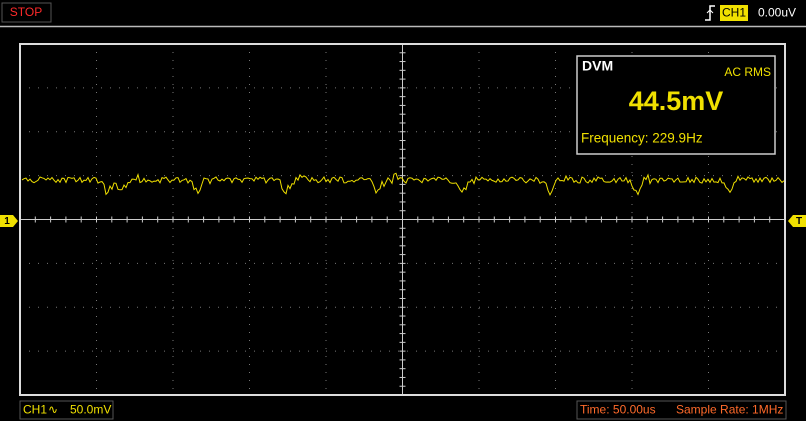 The image size is (806, 421). Describe the element at coordinates (53, 410) in the screenshot. I see `channel-coupling: ∿` at that location.